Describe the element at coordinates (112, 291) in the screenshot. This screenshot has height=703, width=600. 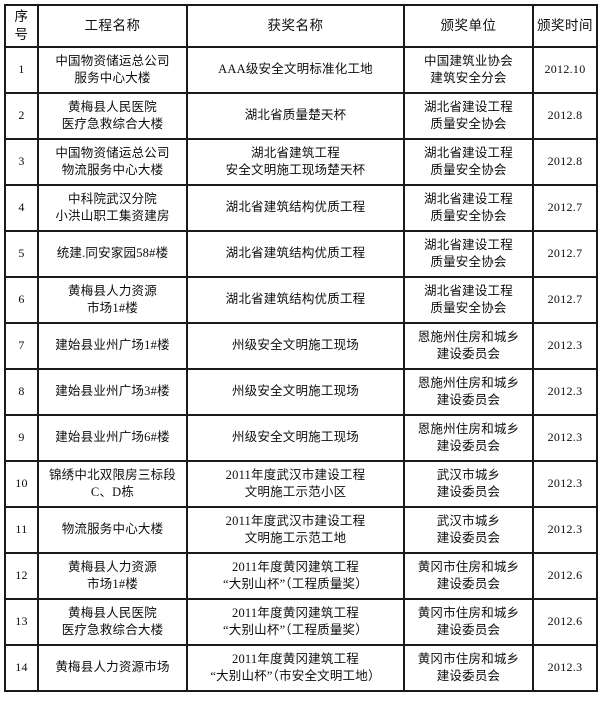
I see `cell-project-line: 黄梅县人力资源` at that location.